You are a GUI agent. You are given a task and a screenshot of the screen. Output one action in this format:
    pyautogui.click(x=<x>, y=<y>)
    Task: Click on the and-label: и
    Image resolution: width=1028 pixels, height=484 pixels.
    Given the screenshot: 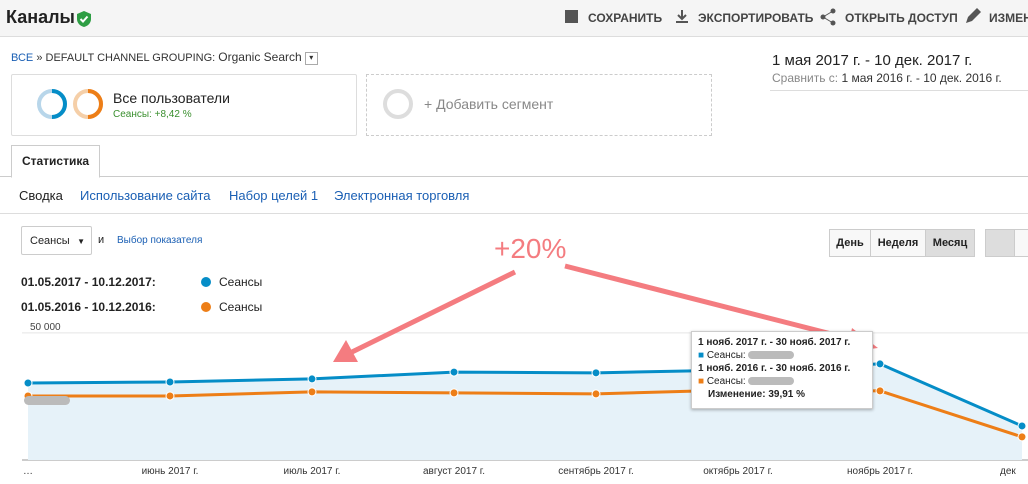 What is the action you would take?
    pyautogui.click(x=101, y=240)
    